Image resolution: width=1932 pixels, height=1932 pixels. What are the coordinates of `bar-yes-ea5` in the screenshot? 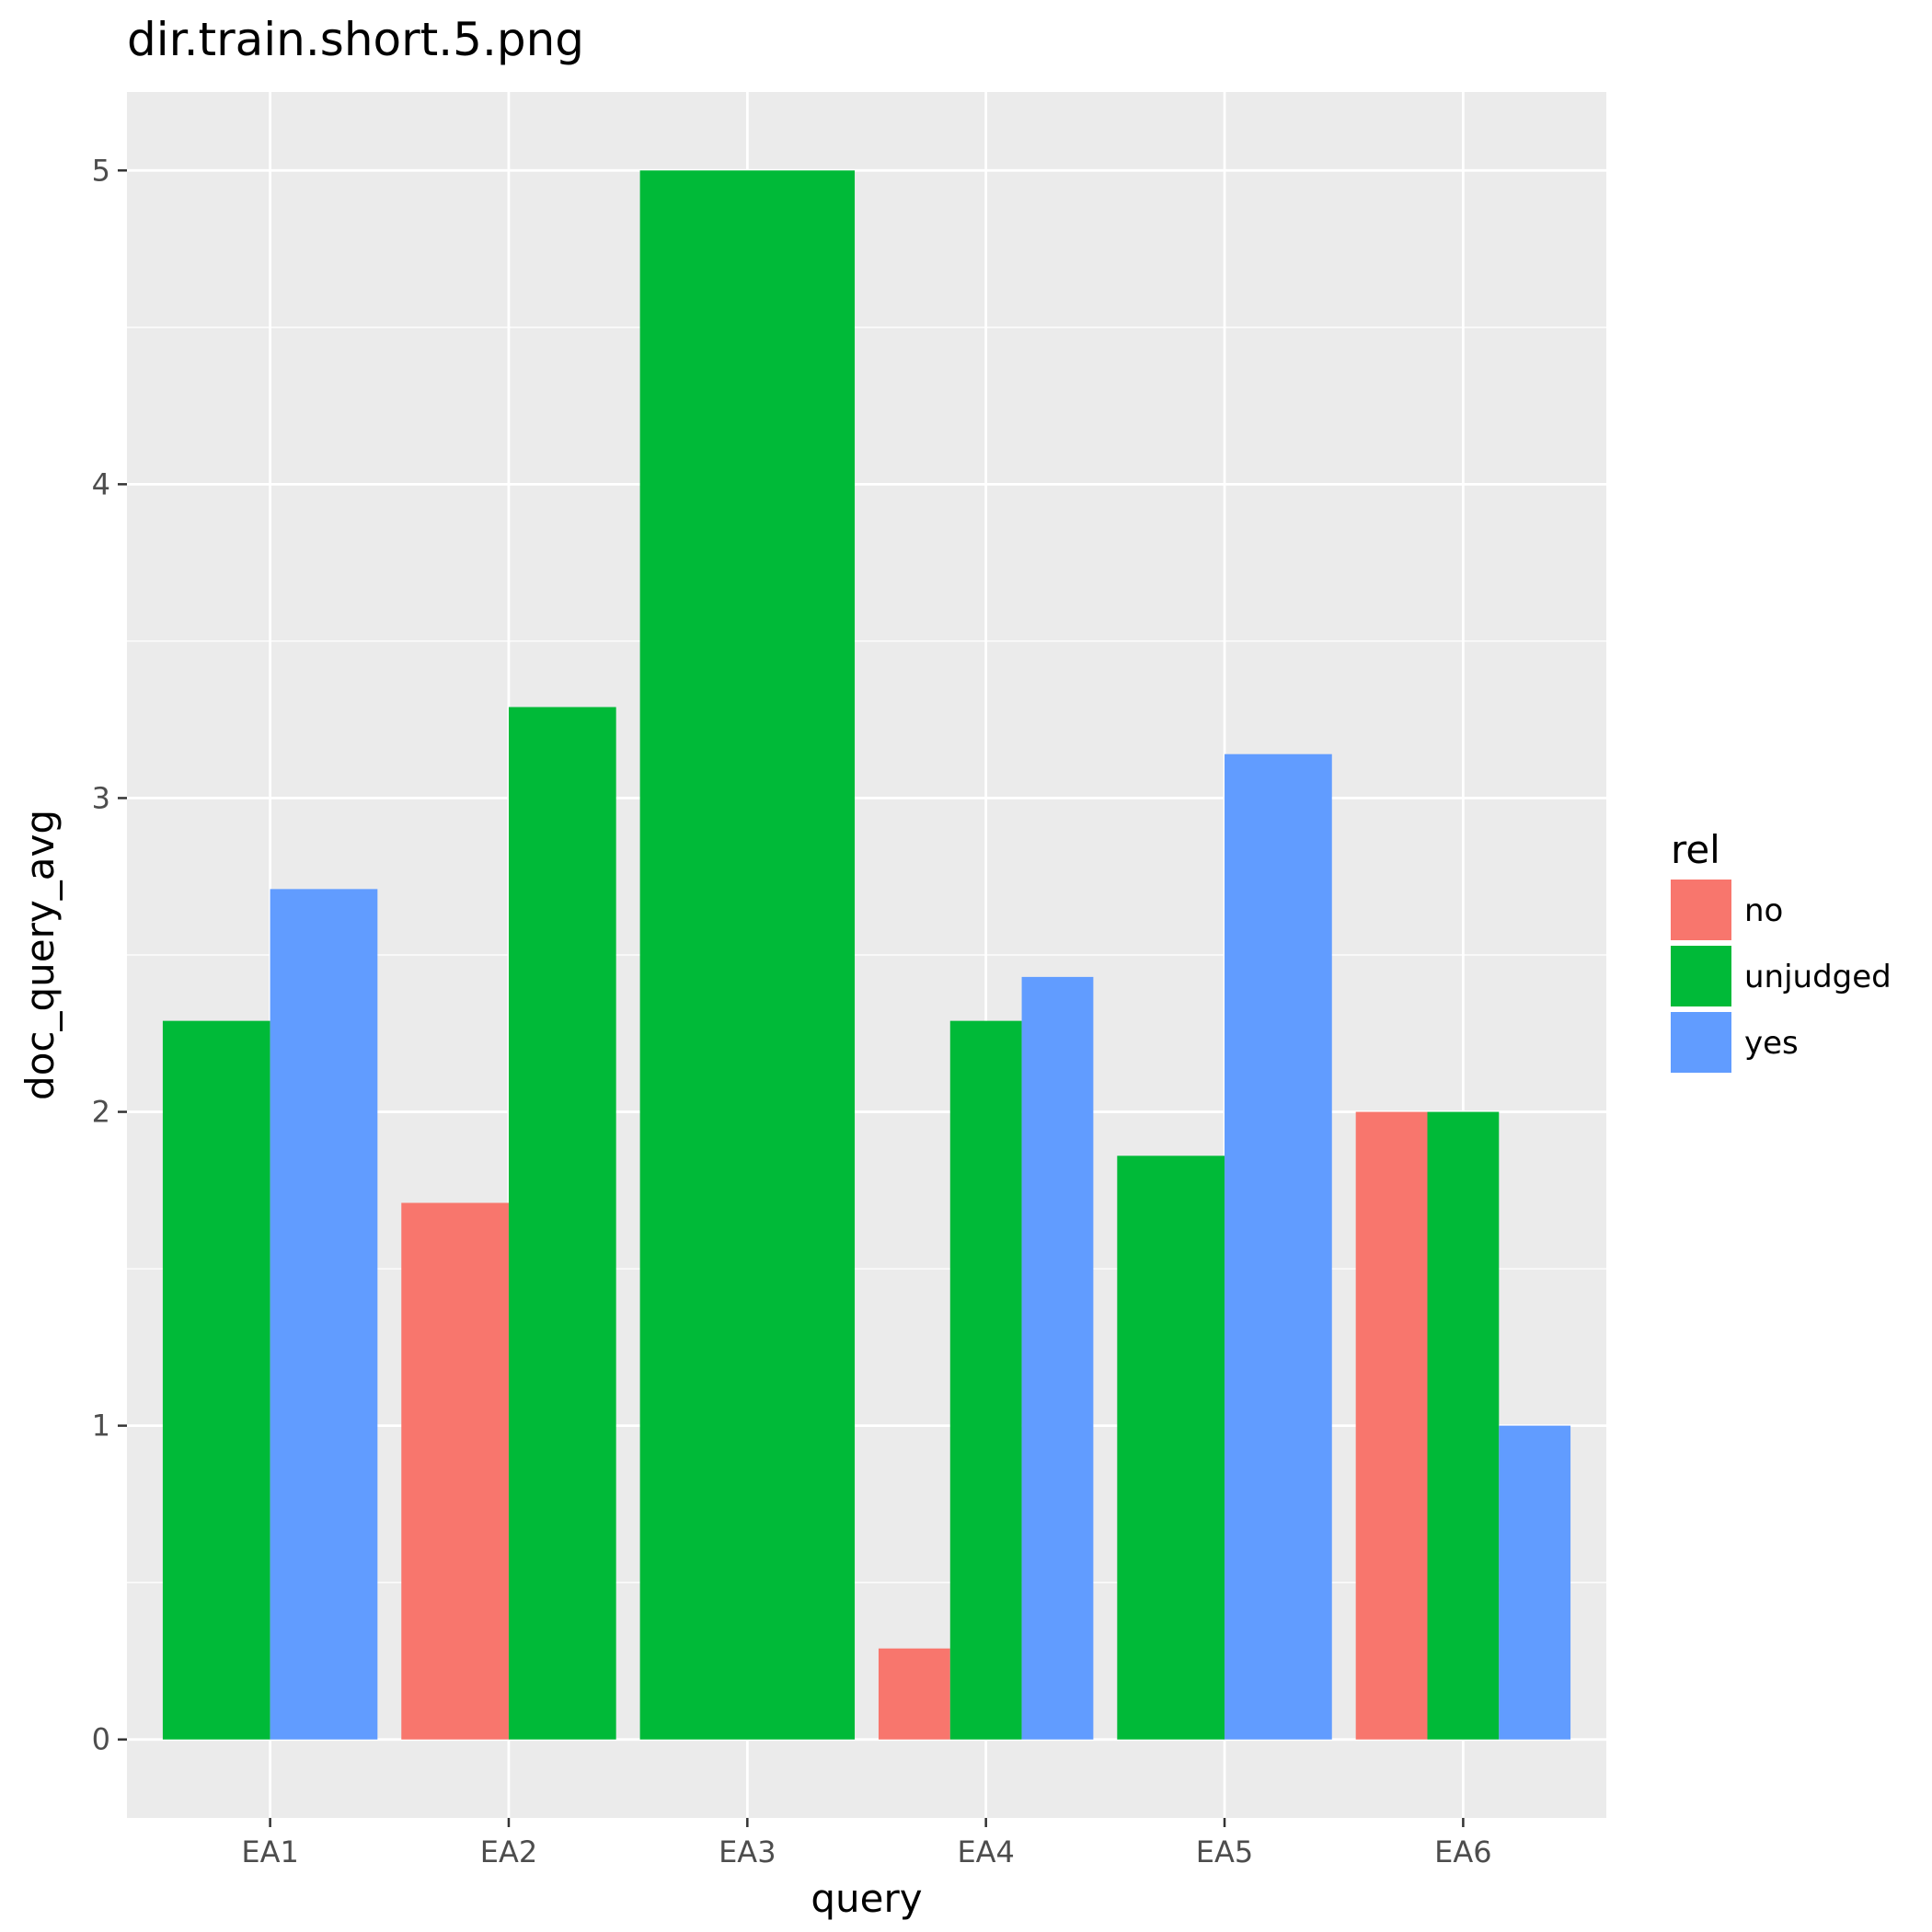 It's located at (1278, 1246).